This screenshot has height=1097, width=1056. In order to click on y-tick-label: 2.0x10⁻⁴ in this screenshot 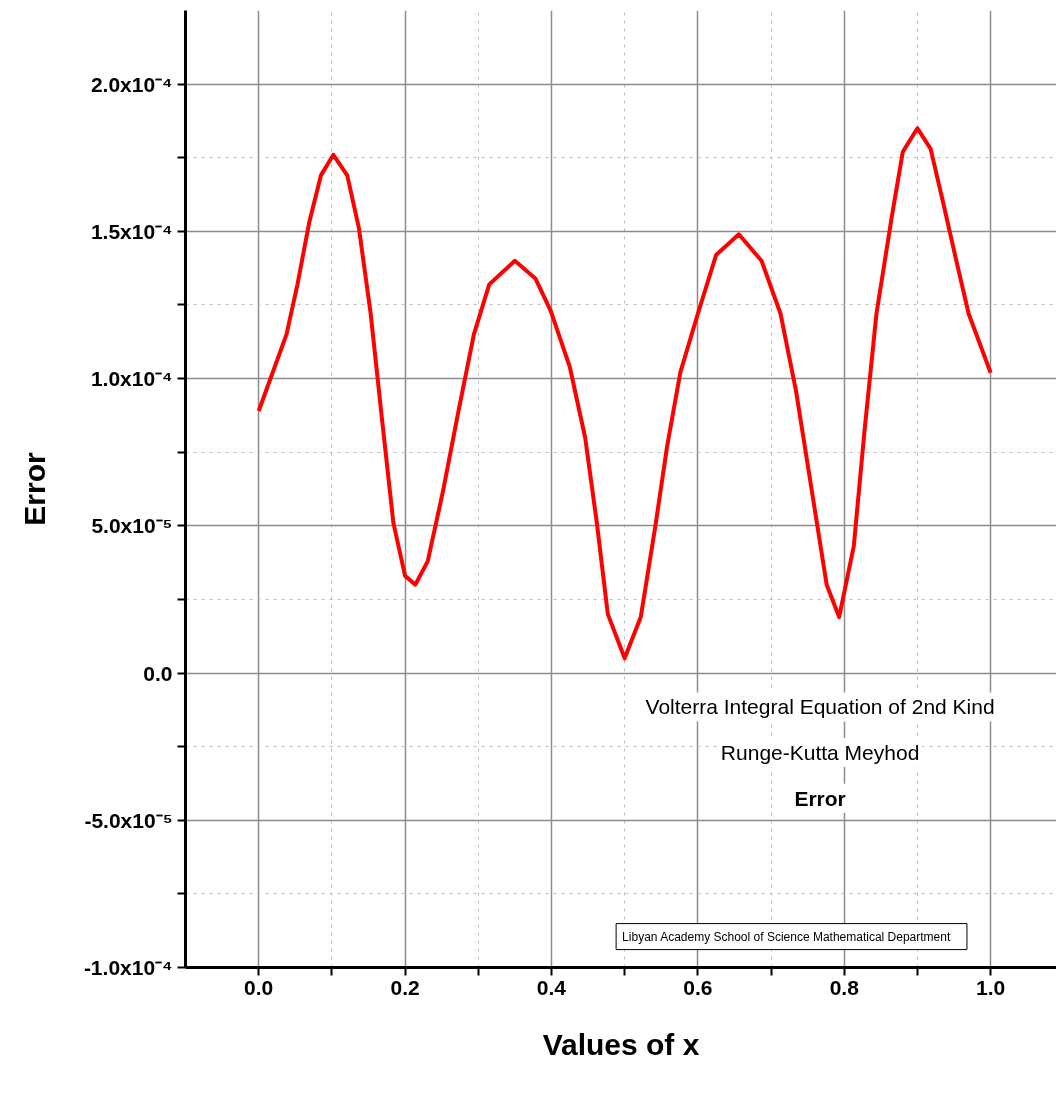, I will do `click(131, 84)`.